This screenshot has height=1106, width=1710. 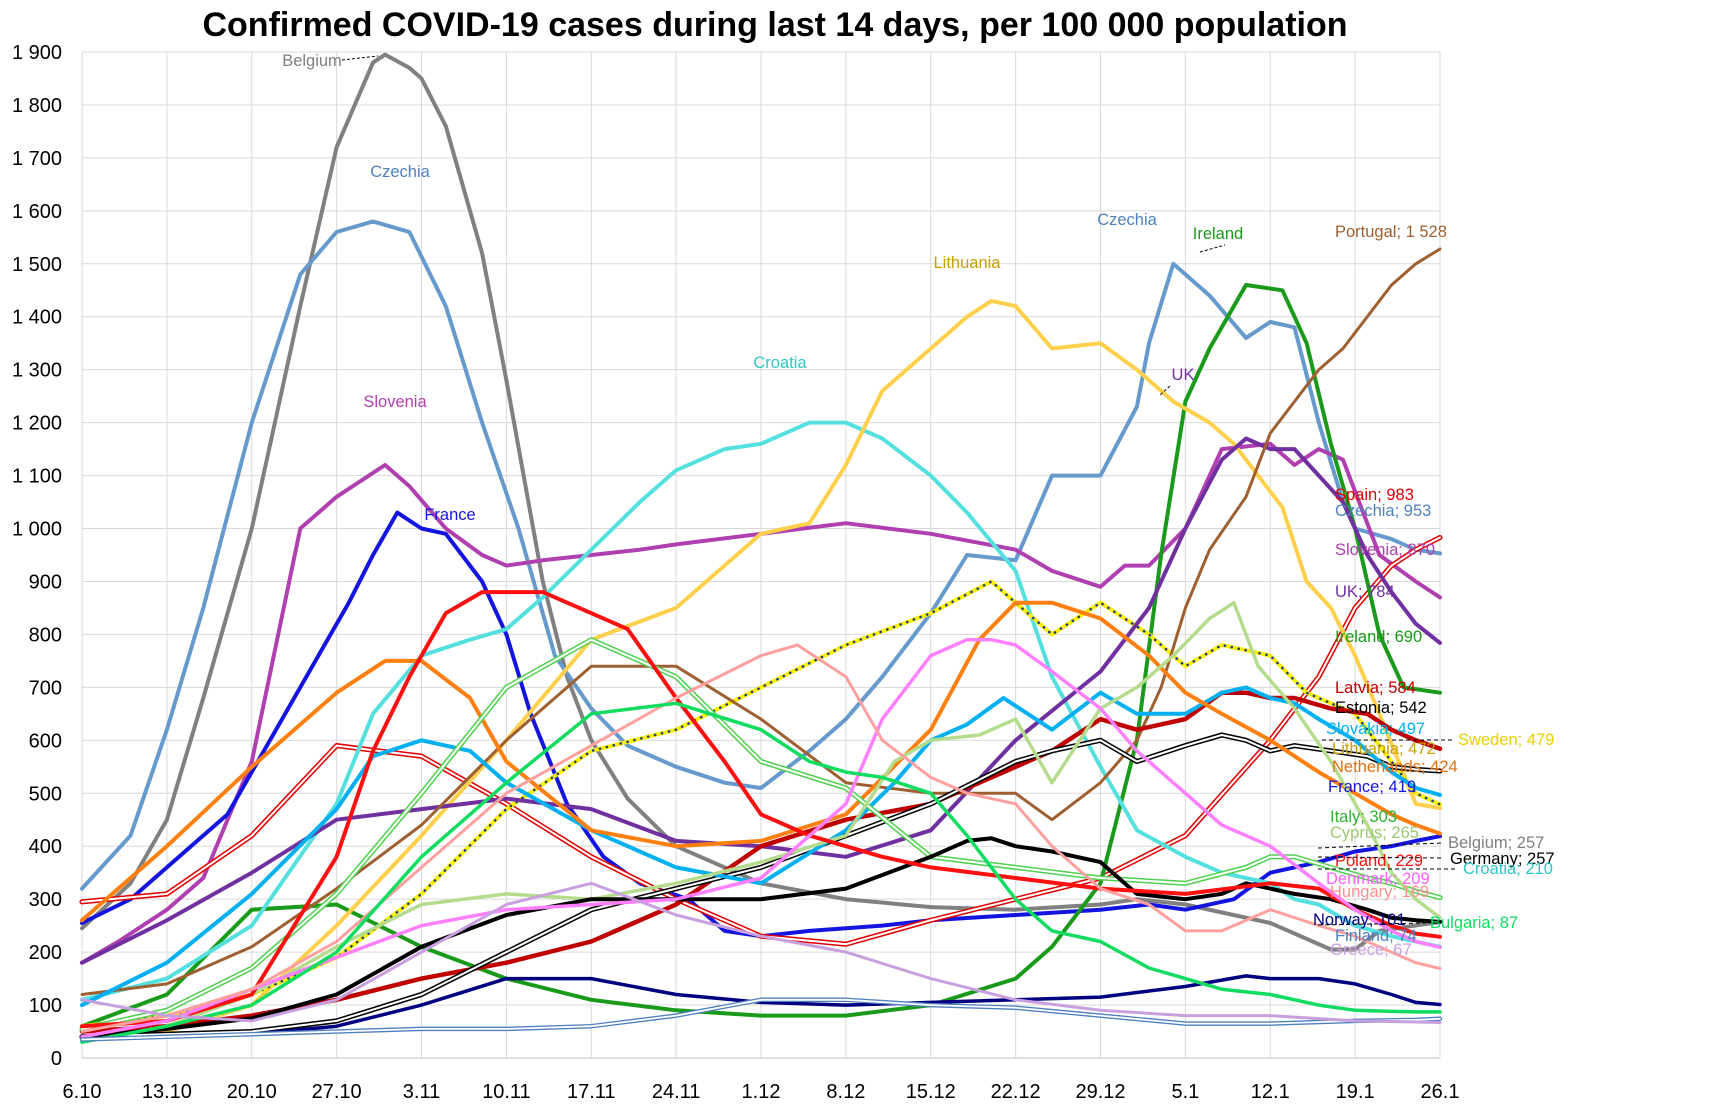 I want to click on end-label: Greece; 67, so click(x=1371, y=950).